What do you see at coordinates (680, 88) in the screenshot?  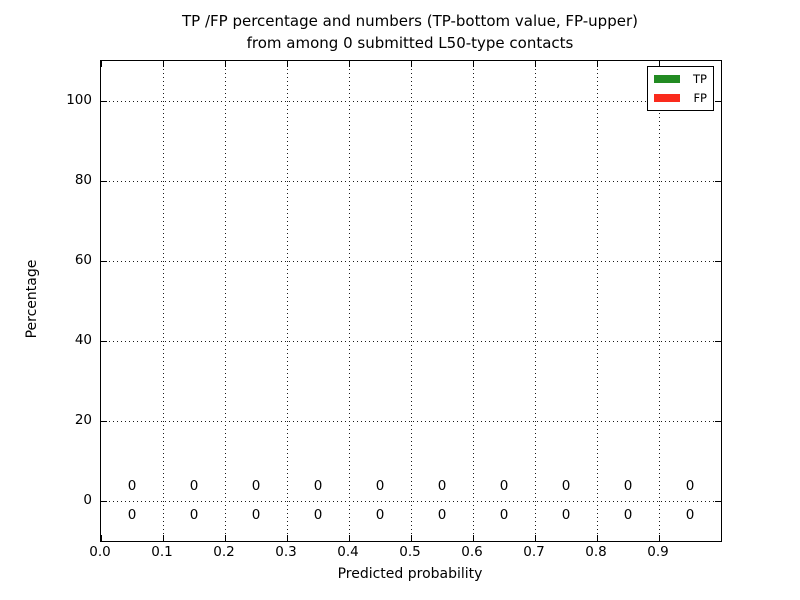 I see `legend: TP FP` at bounding box center [680, 88].